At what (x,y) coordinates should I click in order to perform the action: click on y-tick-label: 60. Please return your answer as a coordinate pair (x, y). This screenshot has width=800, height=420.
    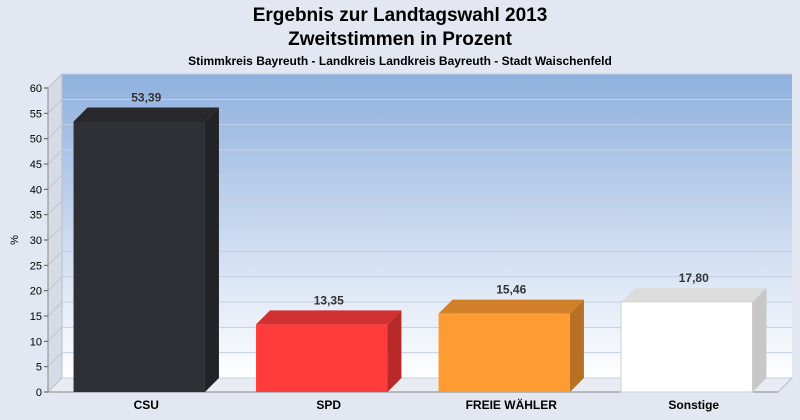
    Looking at the image, I should click on (36, 89).